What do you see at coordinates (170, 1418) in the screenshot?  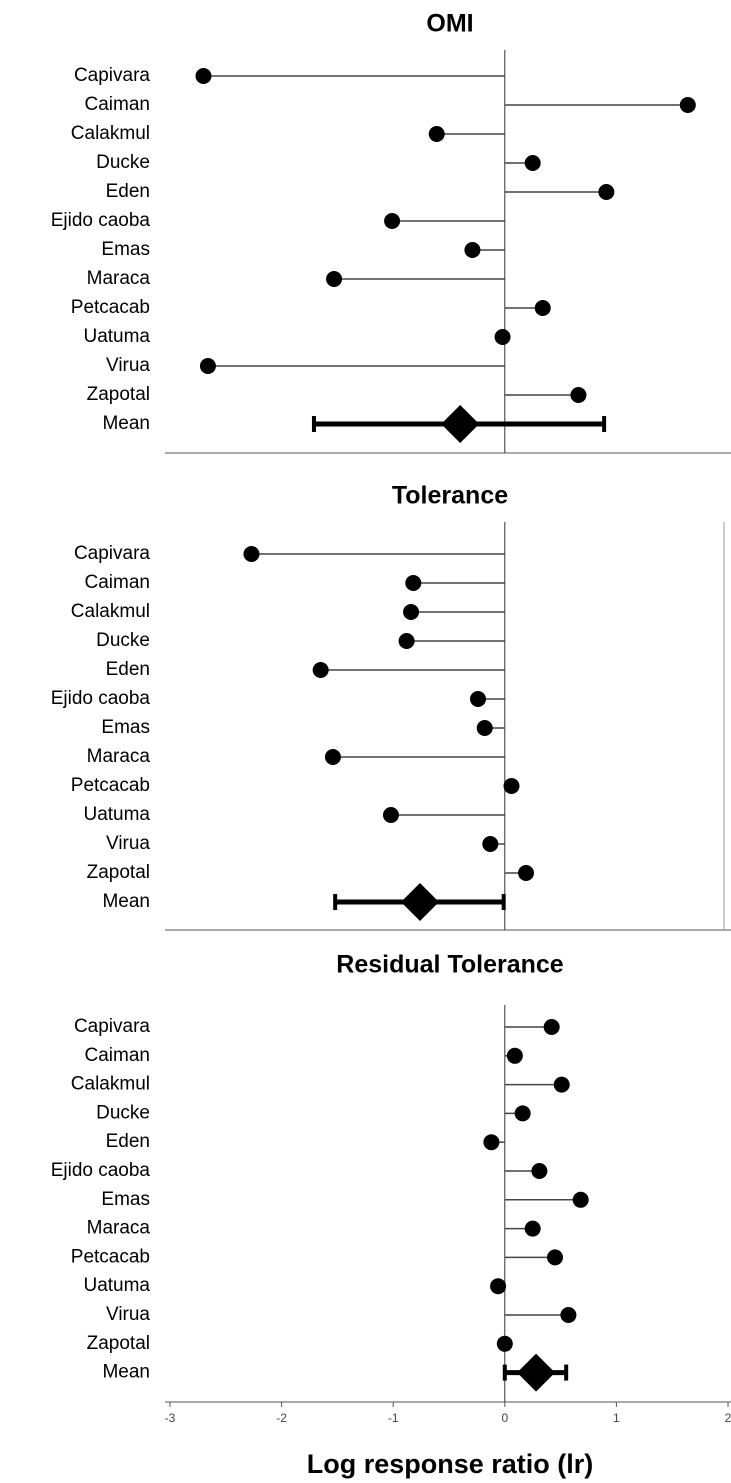 I see `x-tick-label: -3` at bounding box center [170, 1418].